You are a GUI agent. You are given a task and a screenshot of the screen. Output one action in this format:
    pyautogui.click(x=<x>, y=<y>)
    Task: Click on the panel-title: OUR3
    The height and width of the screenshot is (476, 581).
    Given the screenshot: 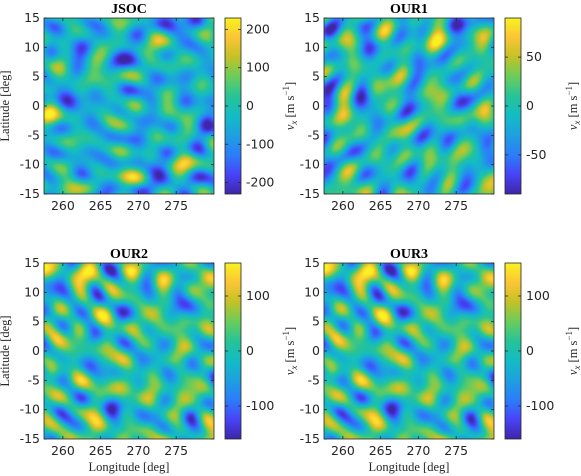 What is the action you would take?
    pyautogui.click(x=409, y=254)
    